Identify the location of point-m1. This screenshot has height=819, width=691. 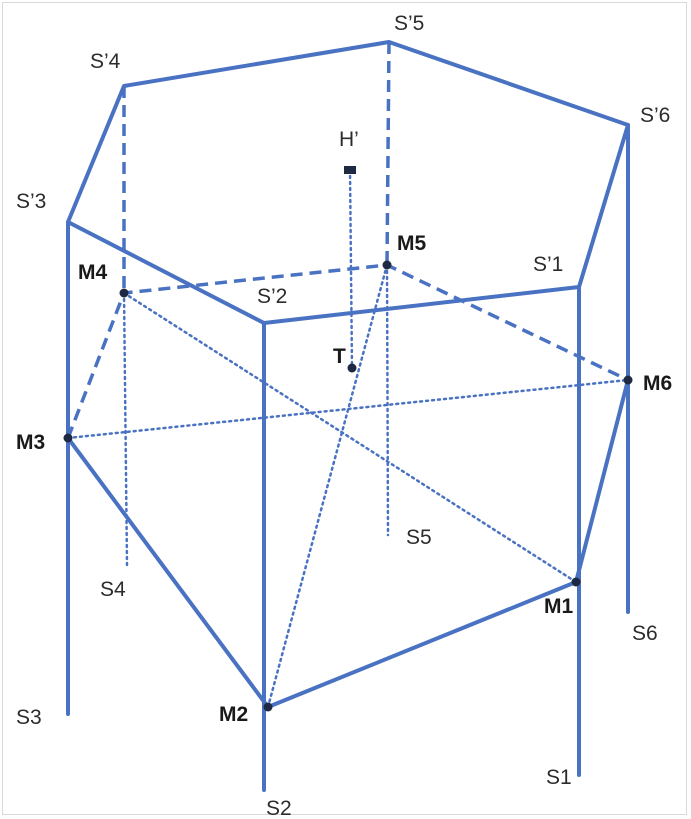
(576, 582).